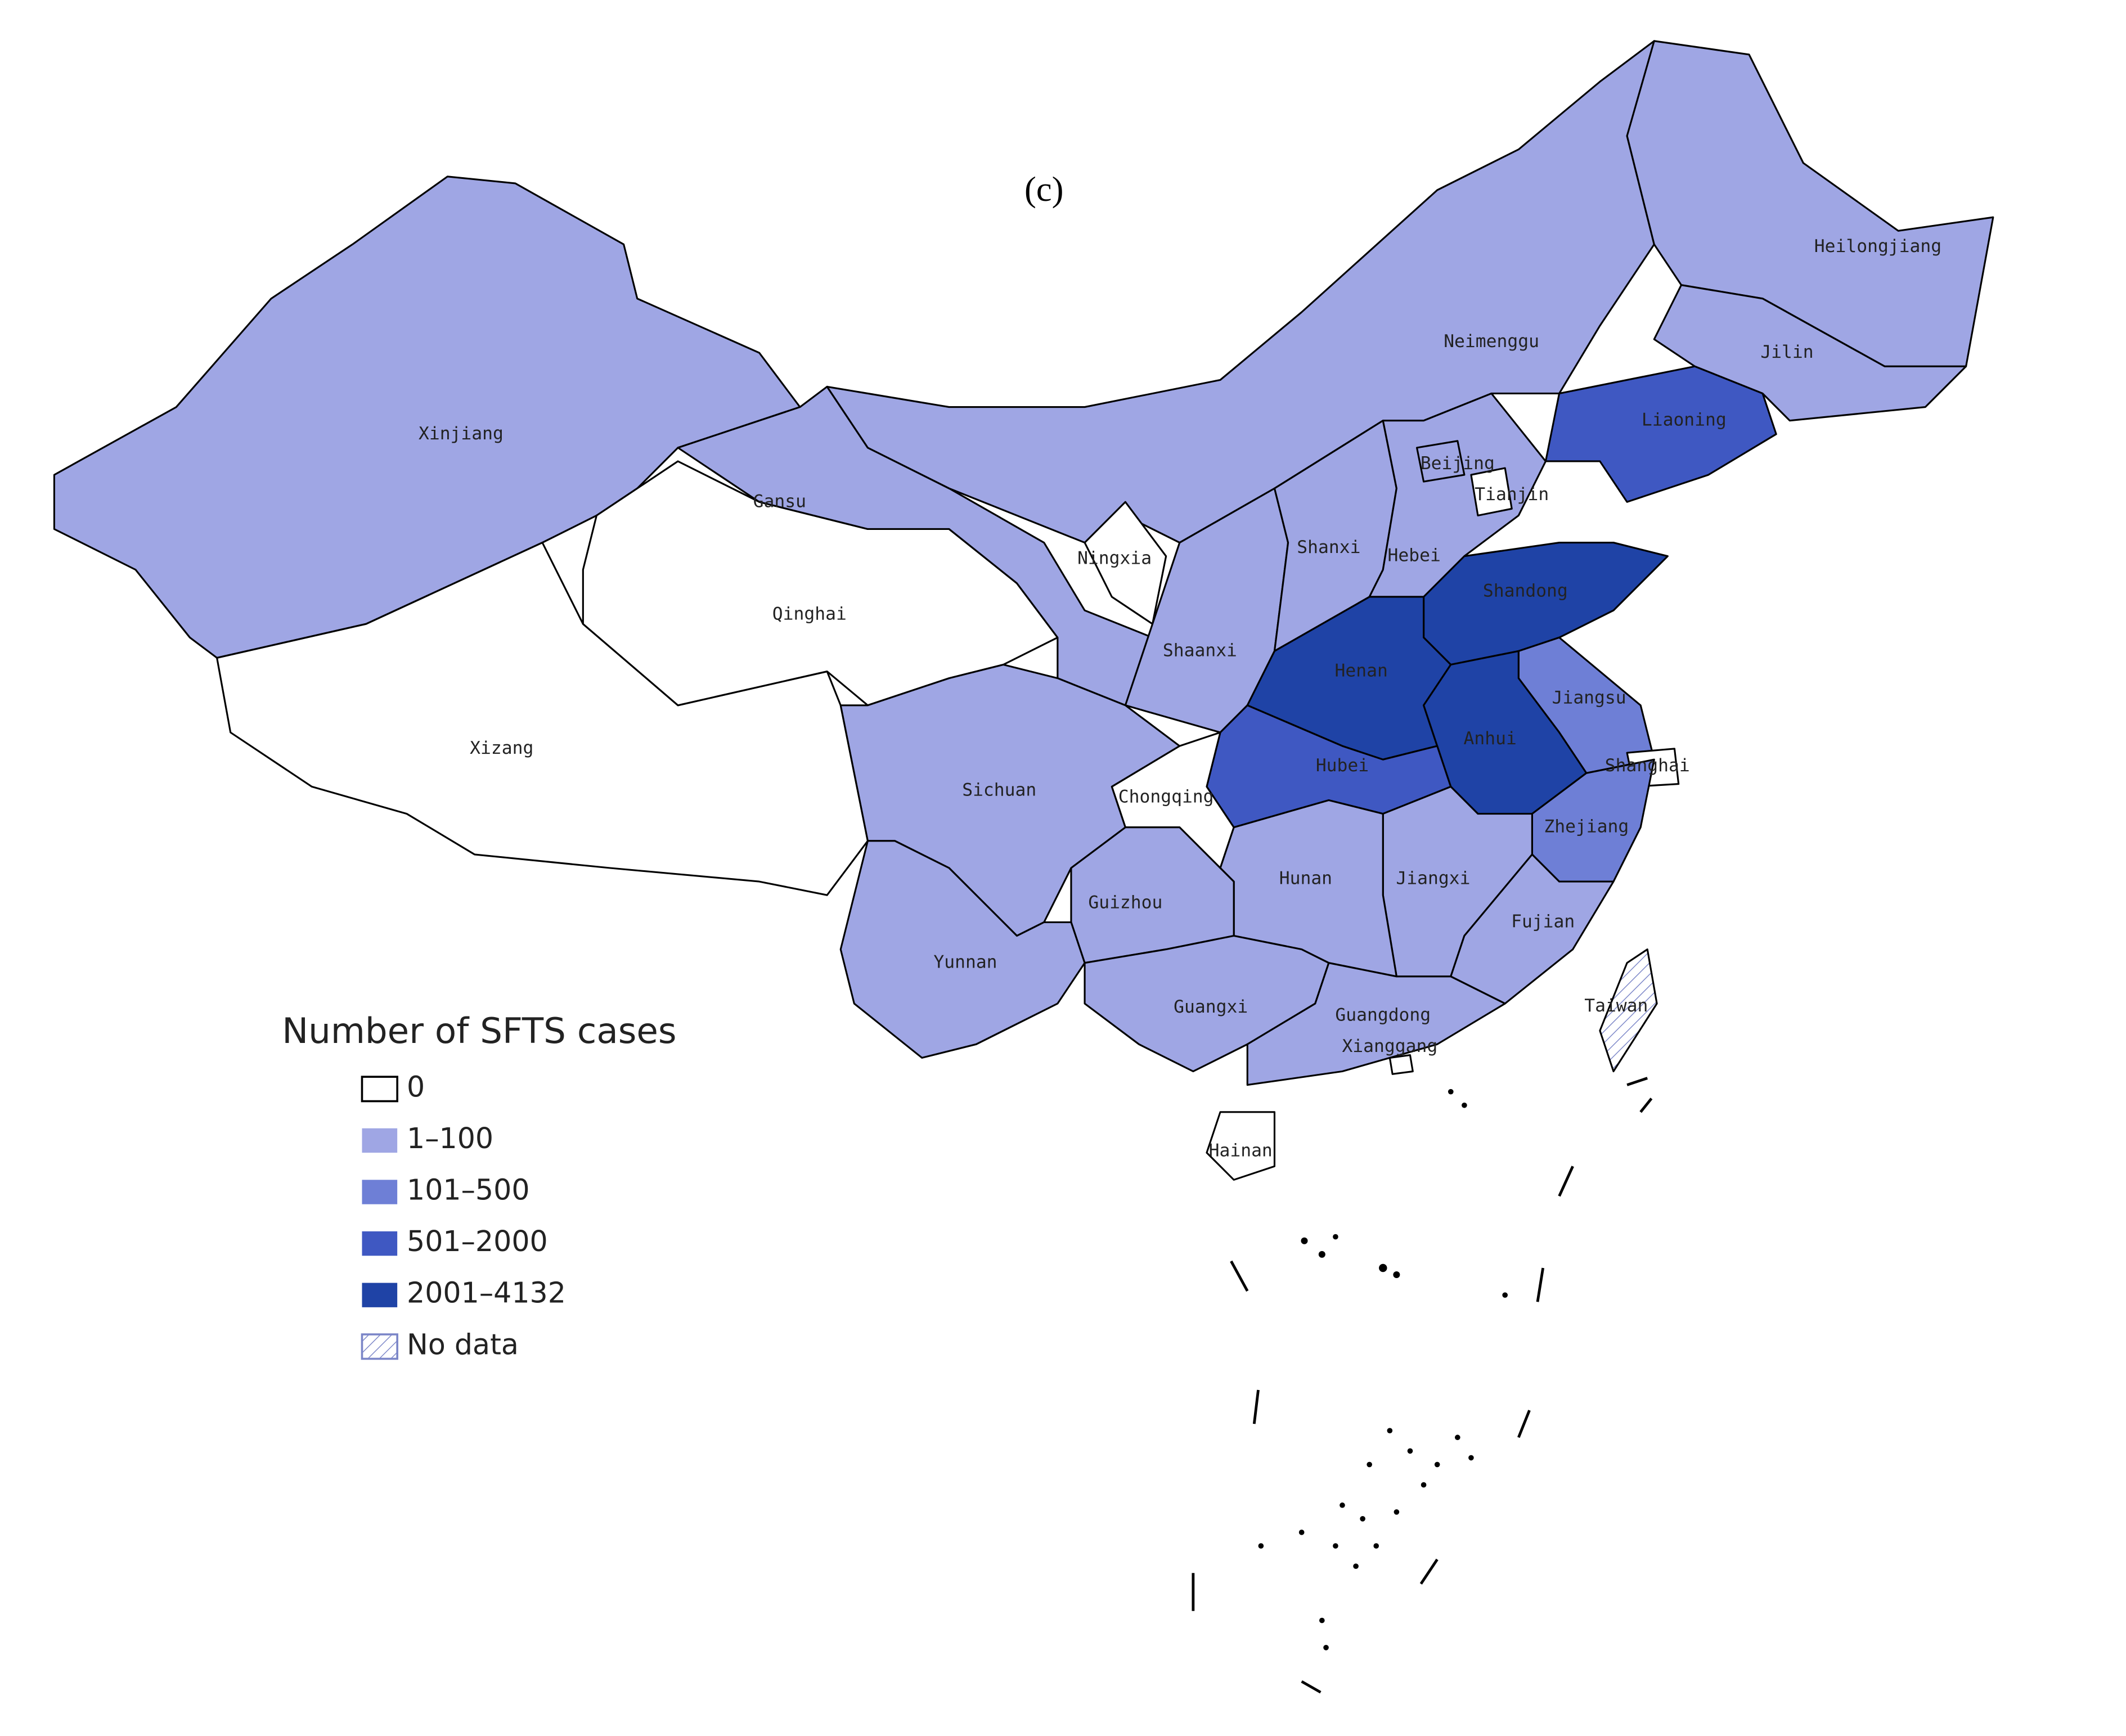 Image resolution: width=2126 pixels, height=1736 pixels. I want to click on region-label: Xinjiang, so click(461, 434).